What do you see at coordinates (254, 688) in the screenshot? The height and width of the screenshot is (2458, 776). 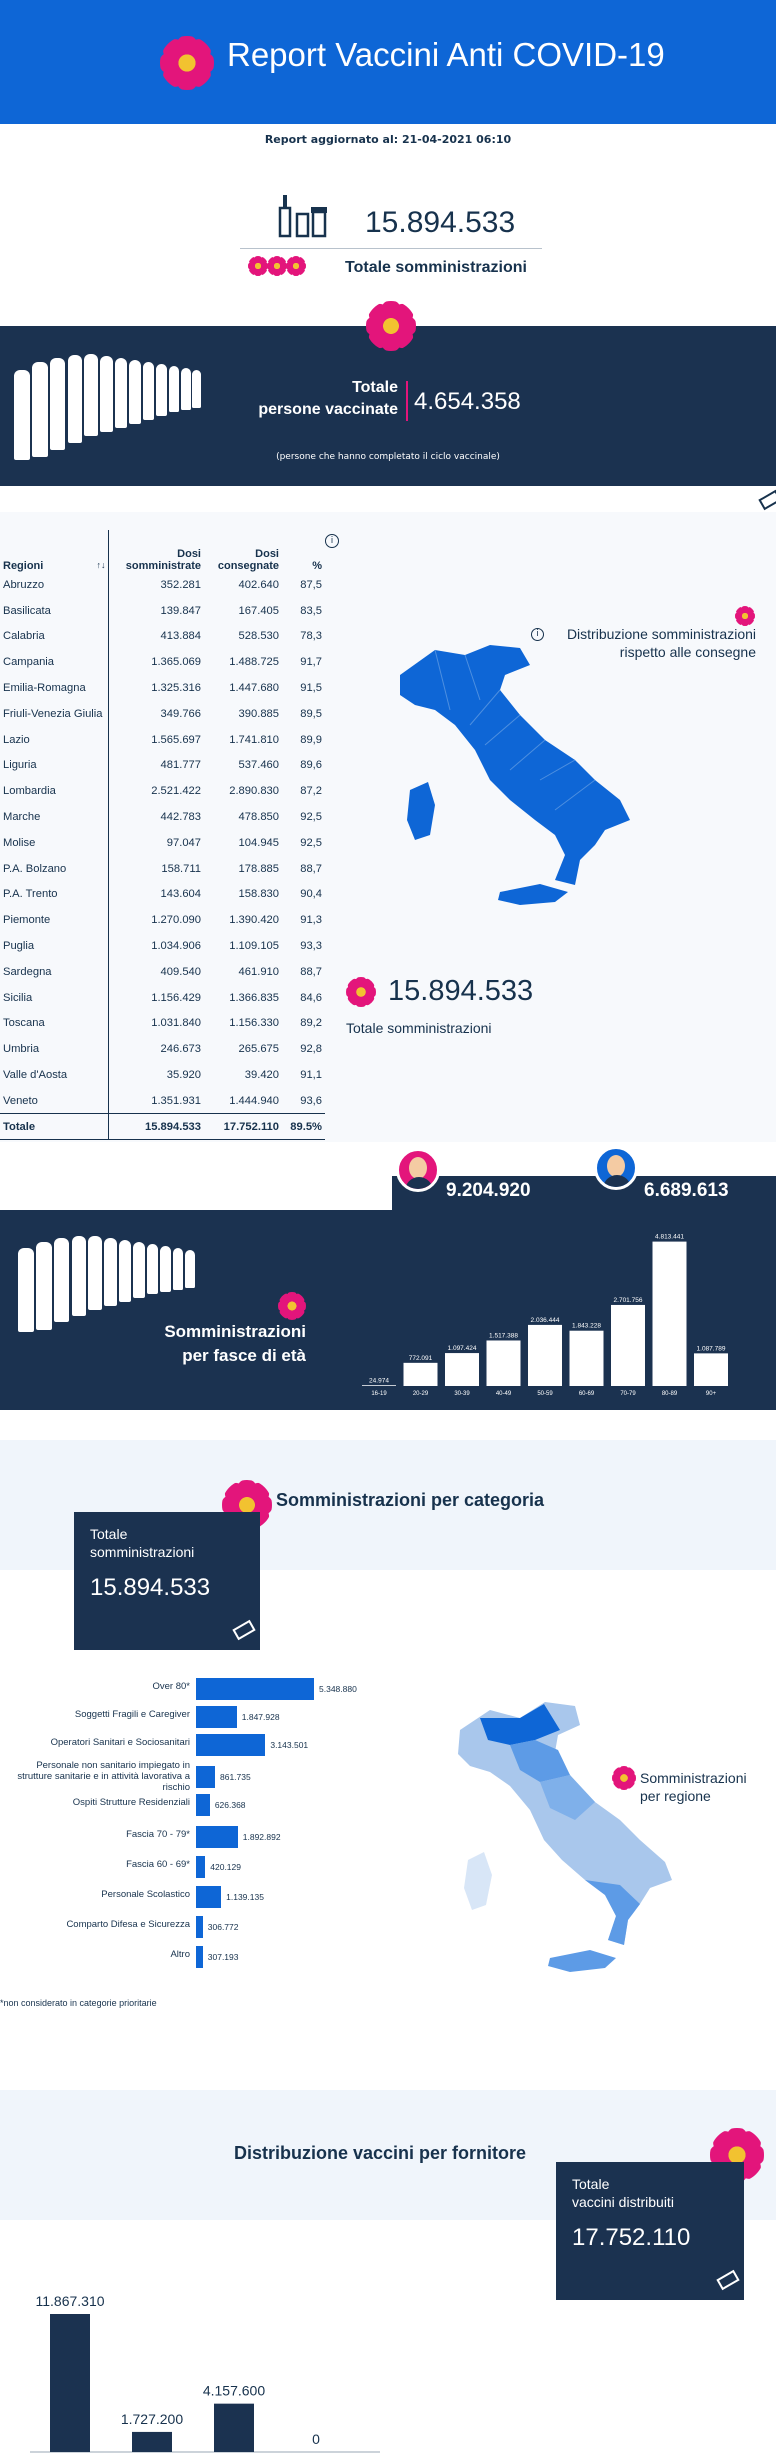 I see `region-value: 1.447.680` at bounding box center [254, 688].